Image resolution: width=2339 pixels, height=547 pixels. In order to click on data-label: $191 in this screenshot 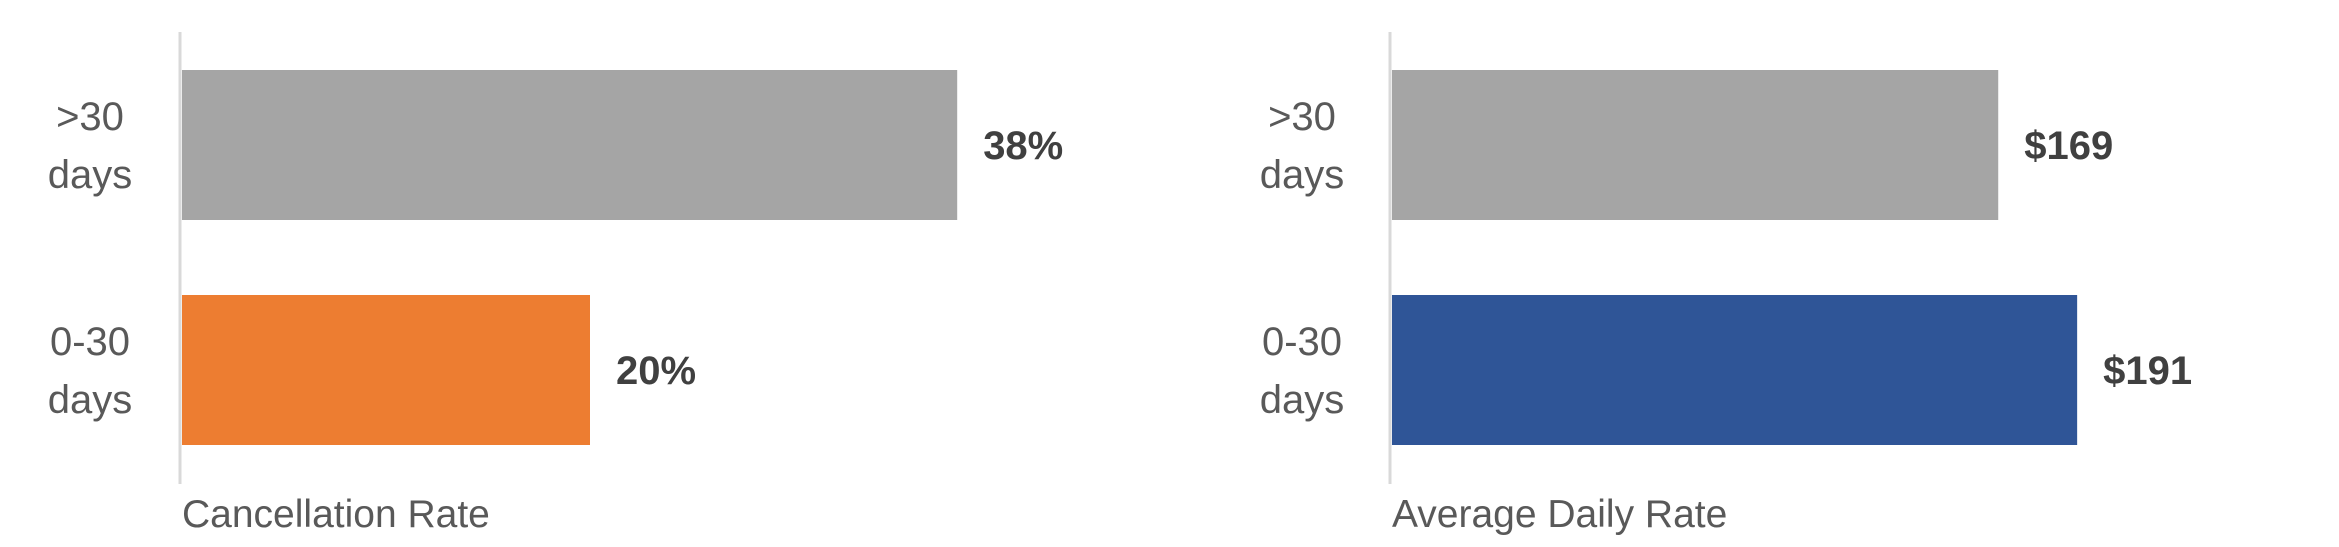, I will do `click(2147, 371)`.